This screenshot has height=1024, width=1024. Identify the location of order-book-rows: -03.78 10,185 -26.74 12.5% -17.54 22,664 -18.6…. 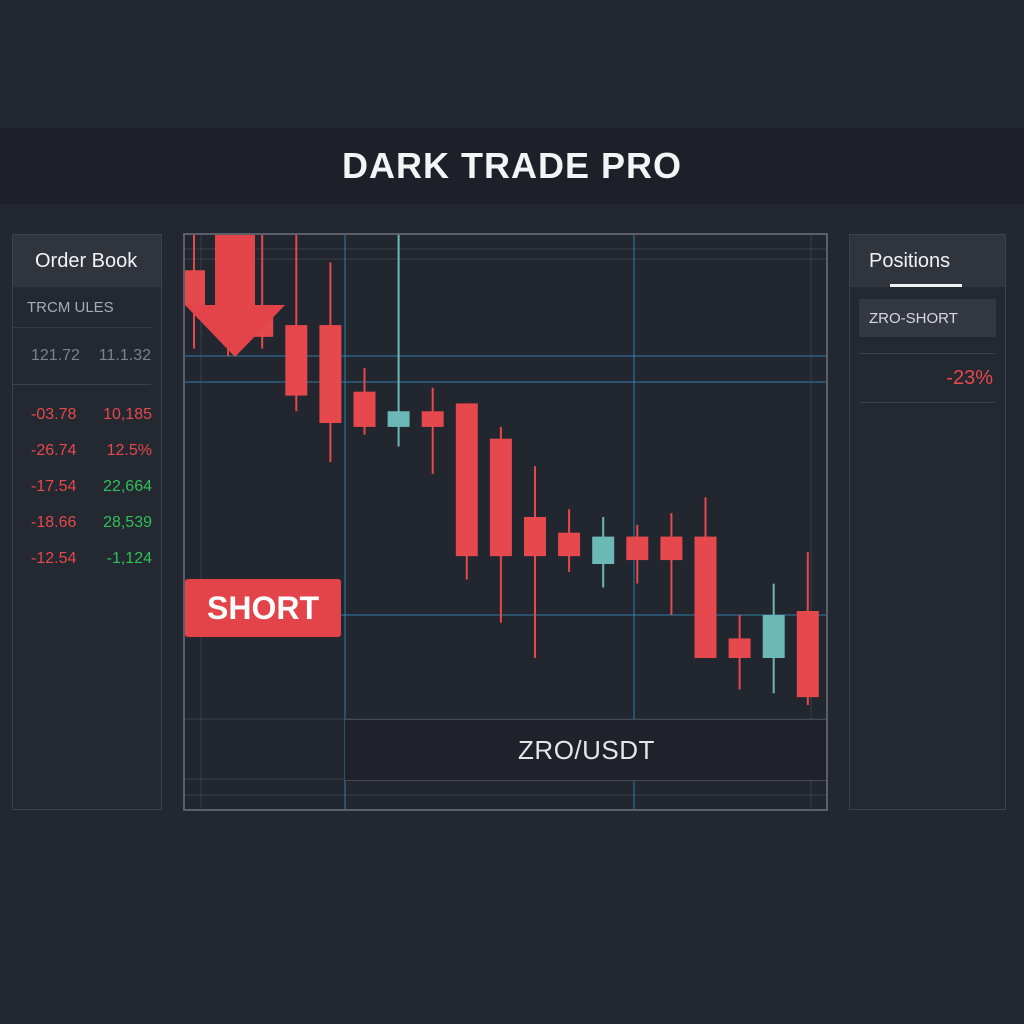
(87, 487).